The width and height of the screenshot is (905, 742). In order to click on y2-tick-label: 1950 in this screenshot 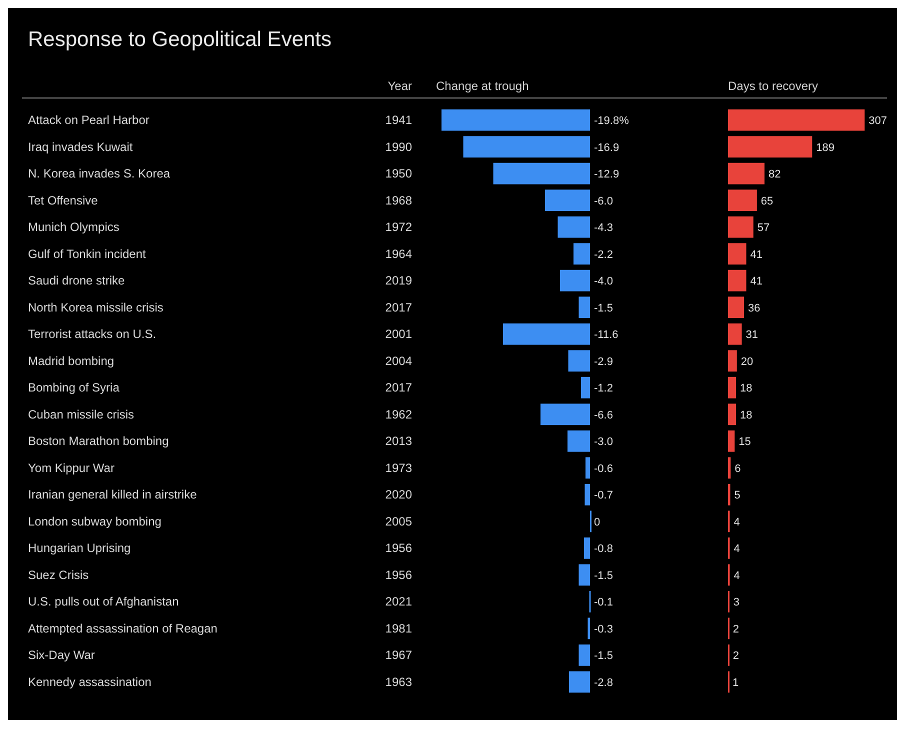, I will do `click(398, 173)`.